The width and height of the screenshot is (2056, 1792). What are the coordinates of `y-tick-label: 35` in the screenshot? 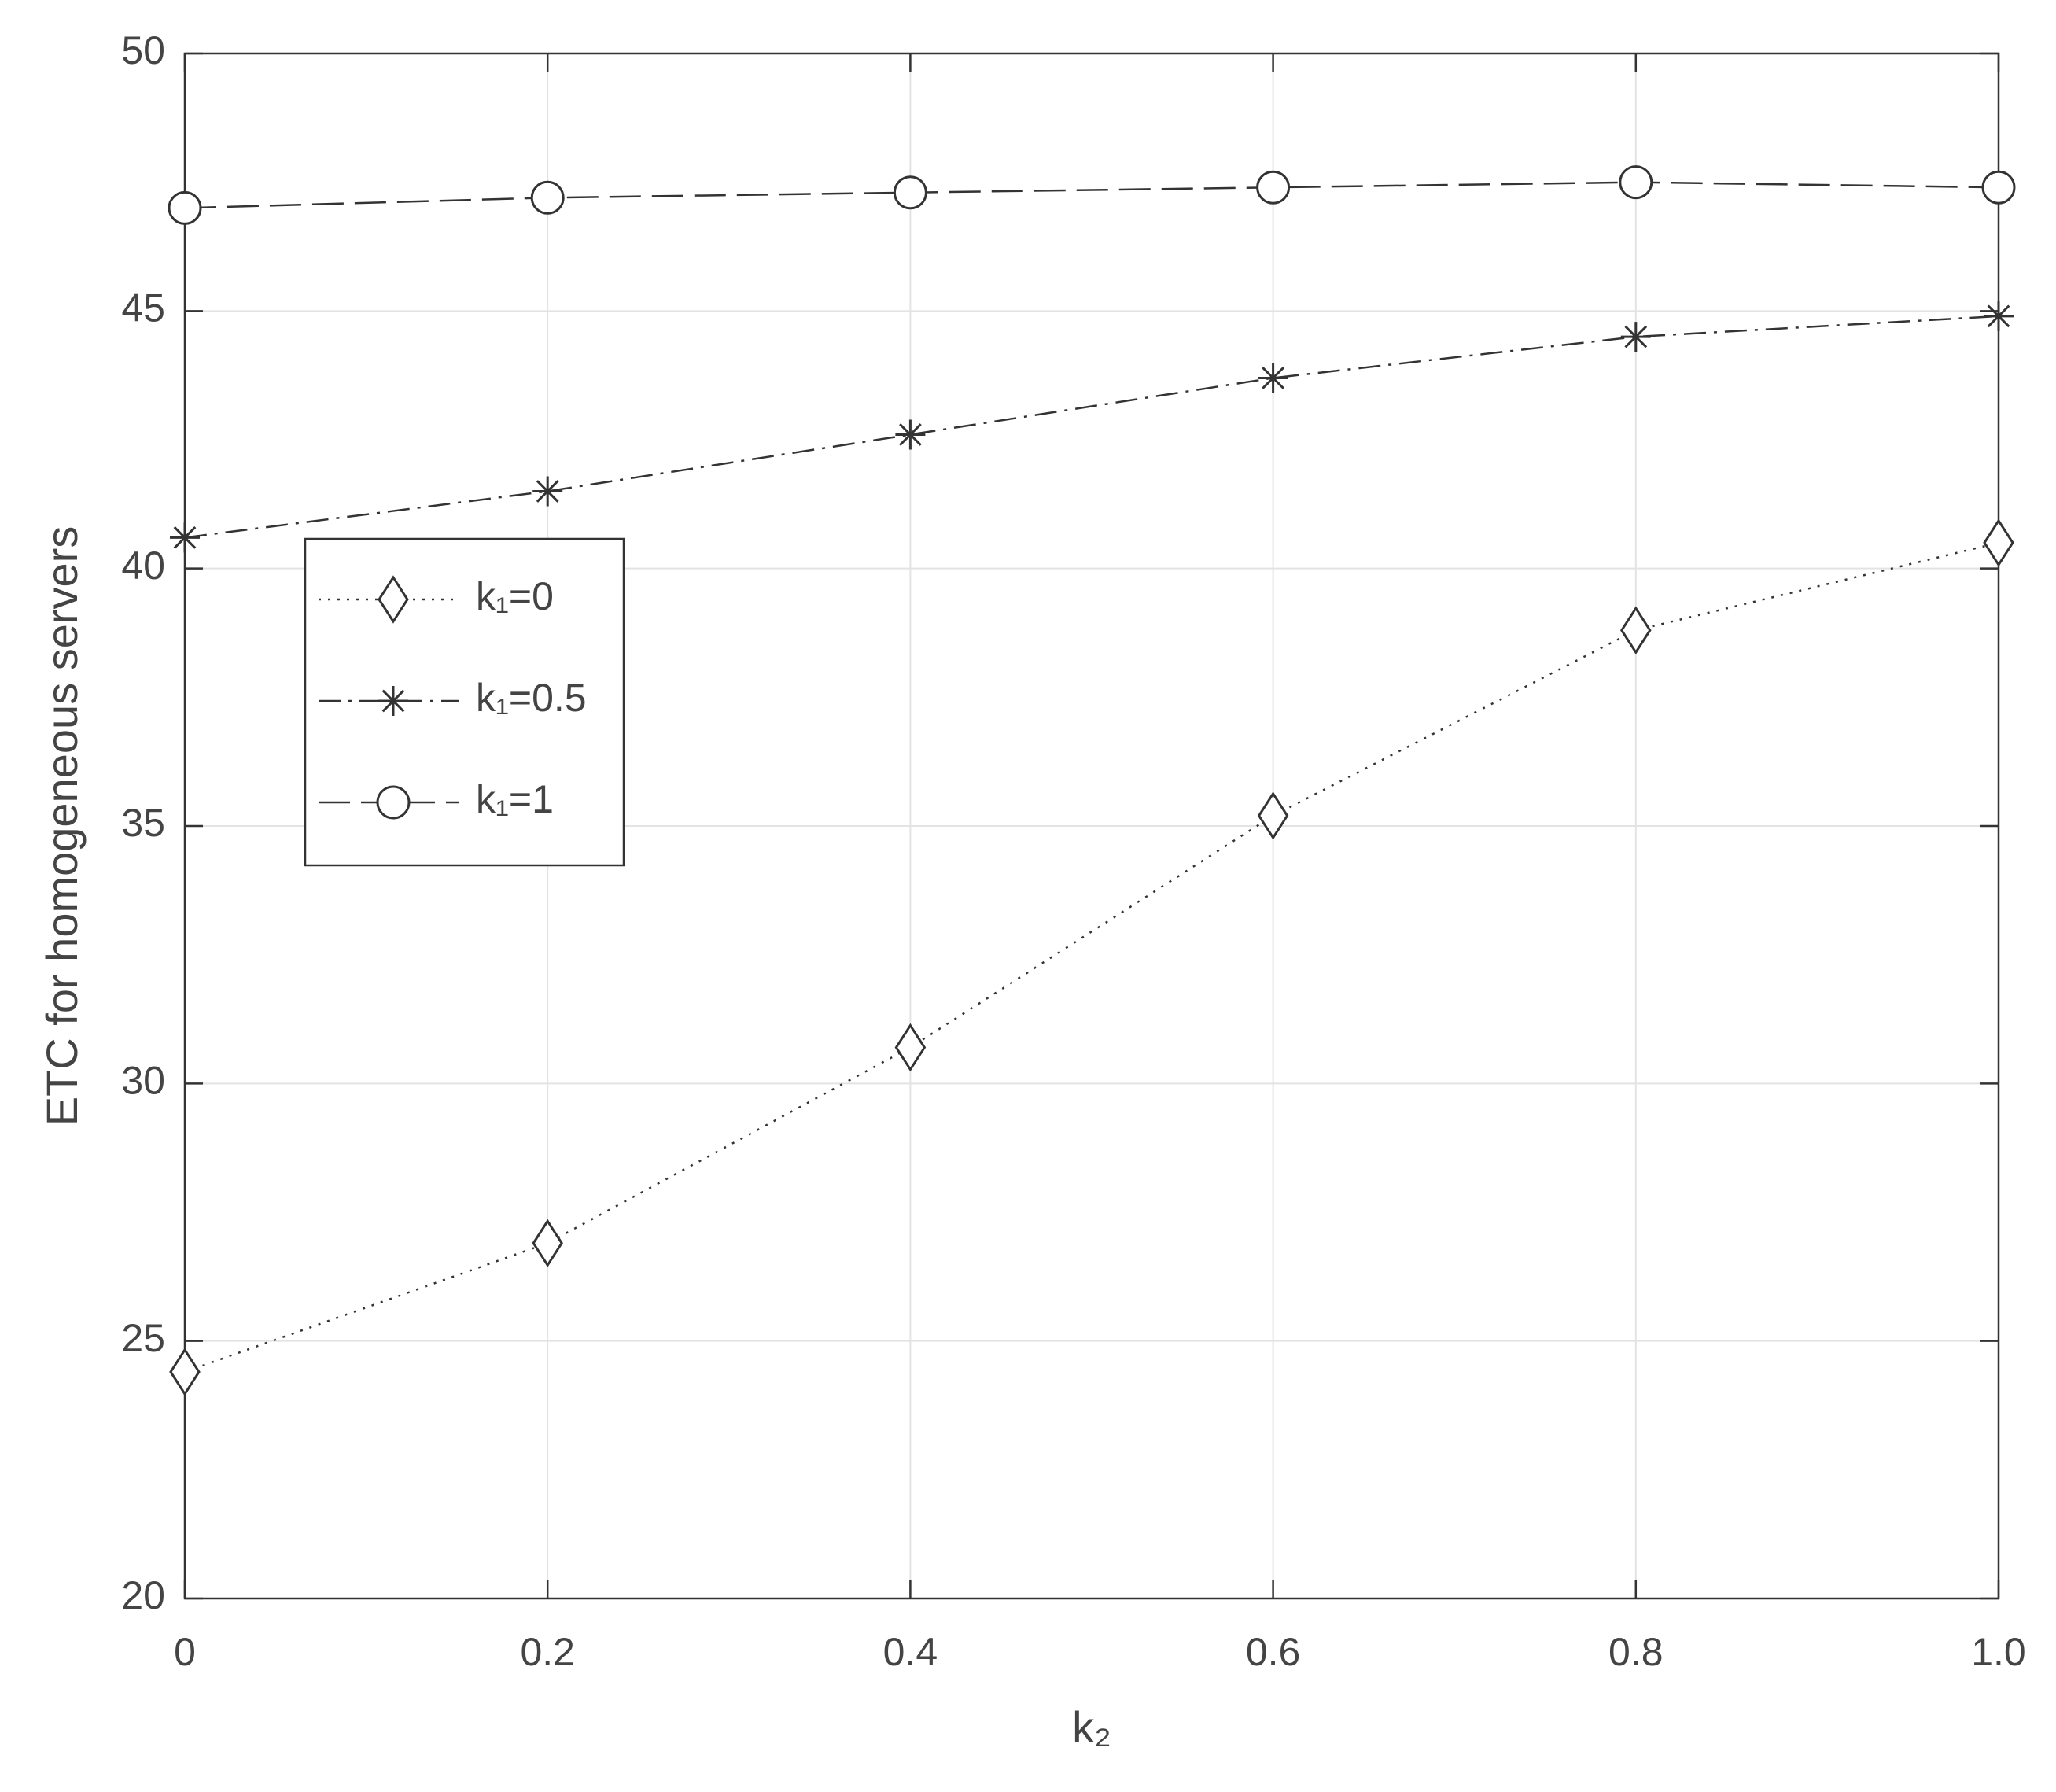 It's located at (143, 823).